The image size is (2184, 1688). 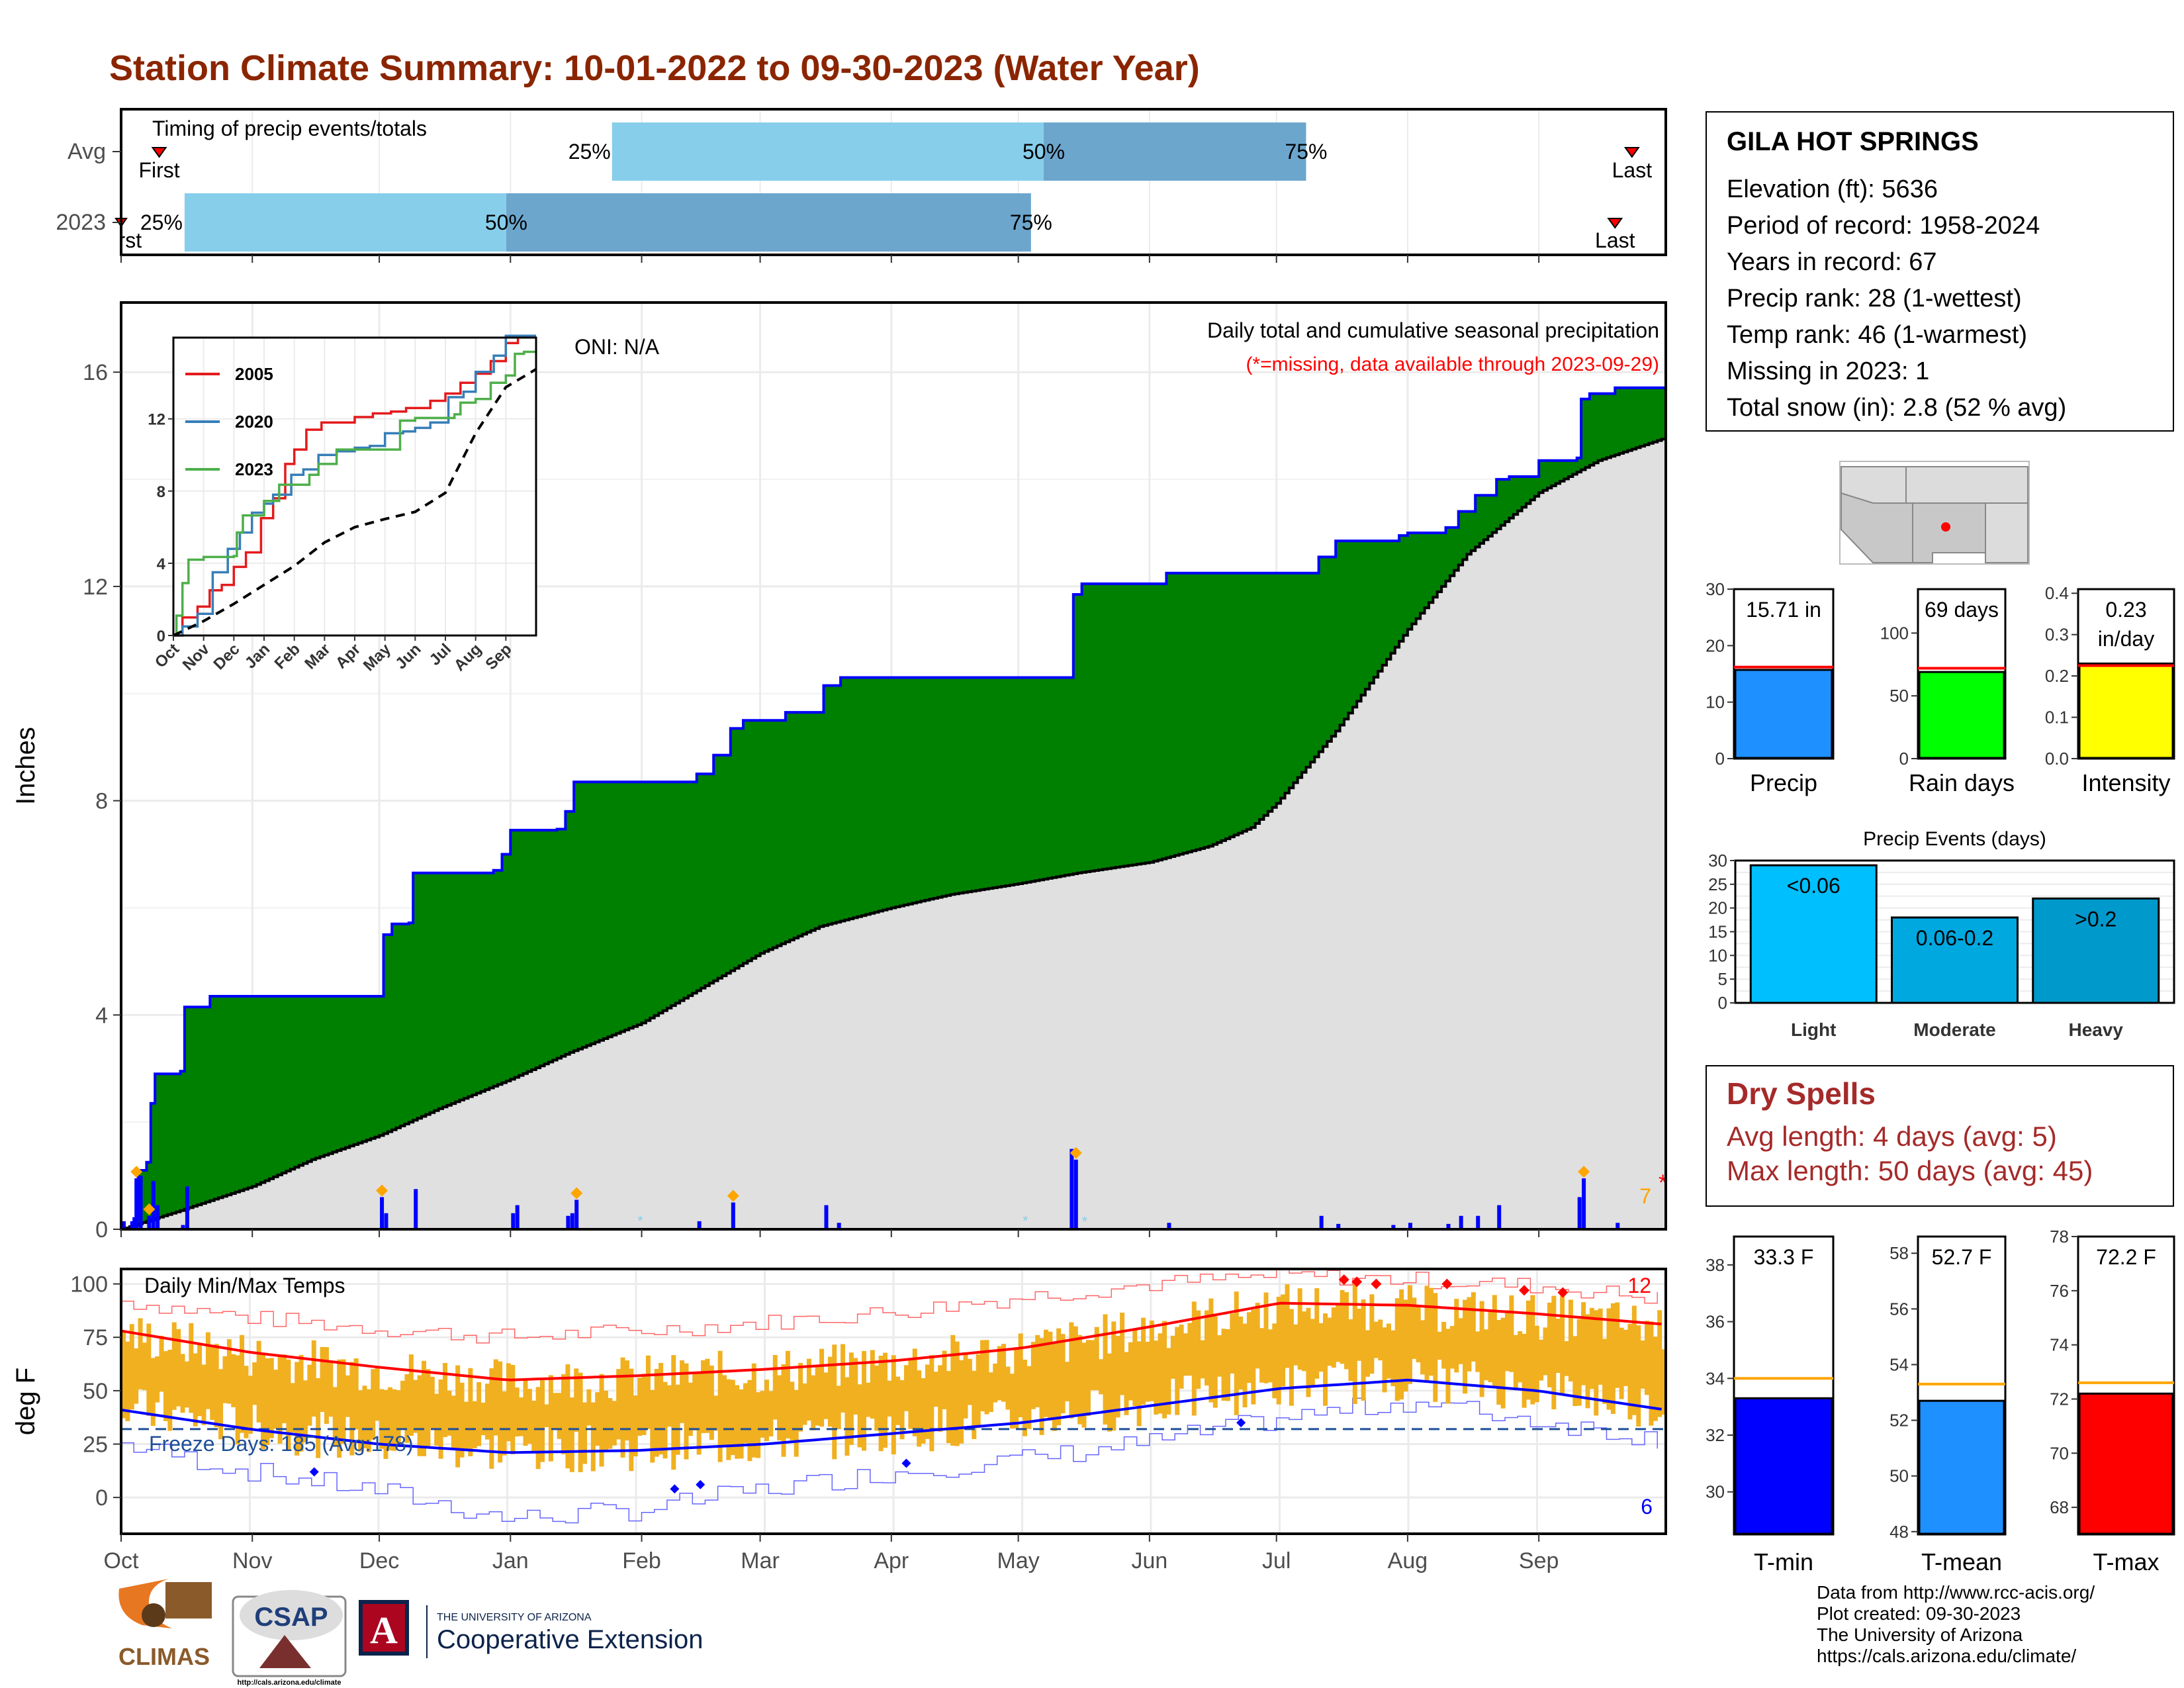 What do you see at coordinates (1770, 687) in the screenshot?
I see `summary-chart-precip: 0 10 20 30 15.71 in Precip` at bounding box center [1770, 687].